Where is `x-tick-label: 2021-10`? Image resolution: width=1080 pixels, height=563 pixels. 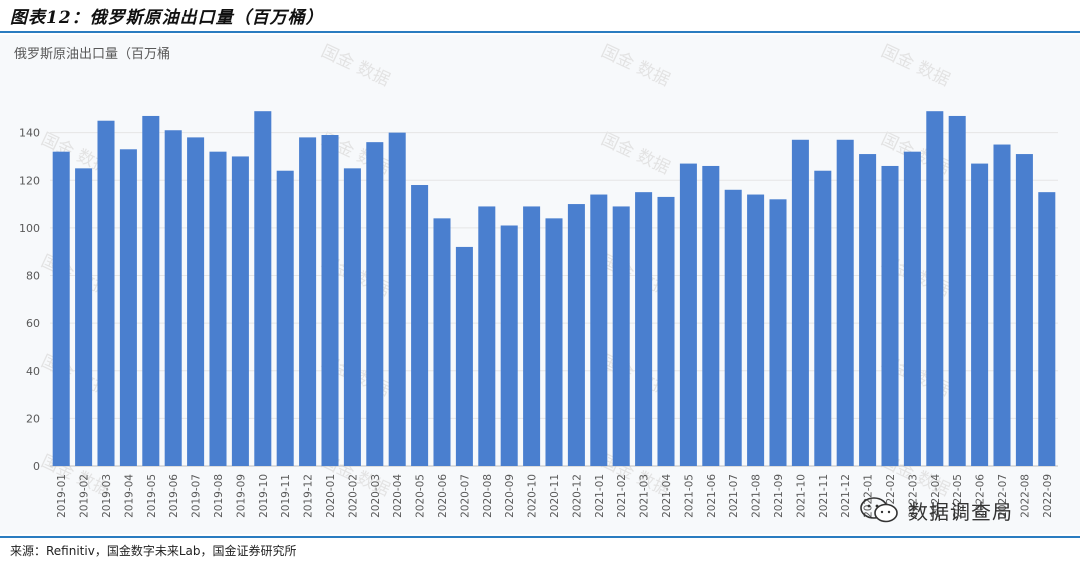 x-tick-label: 2021-10 is located at coordinates (801, 496).